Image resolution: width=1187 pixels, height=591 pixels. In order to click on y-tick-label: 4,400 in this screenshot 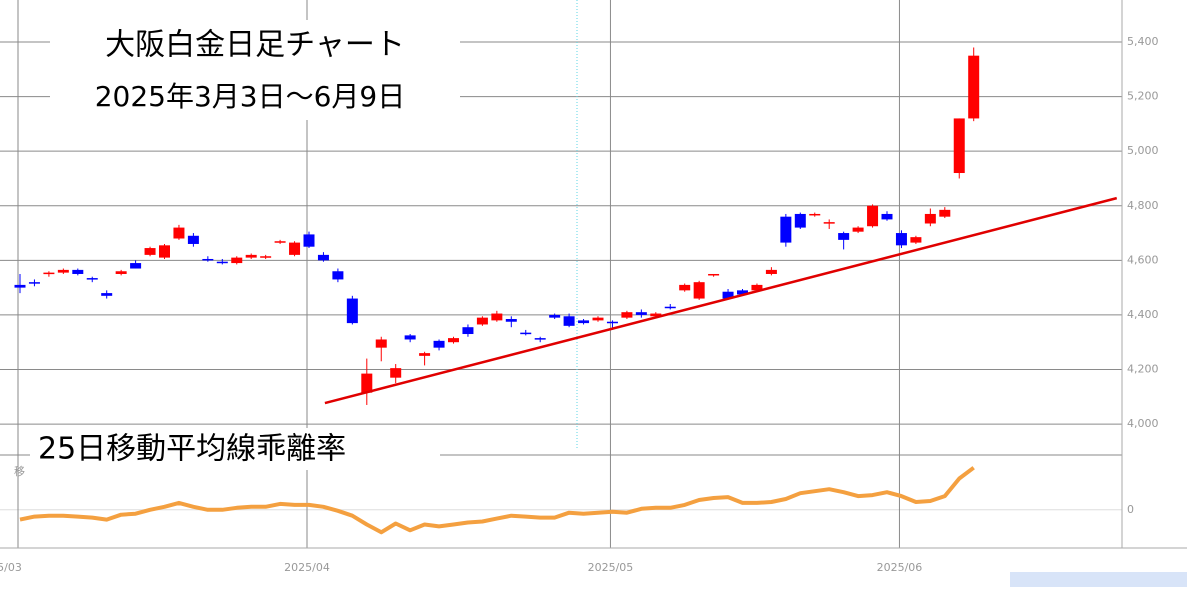, I will do `click(1143, 314)`.